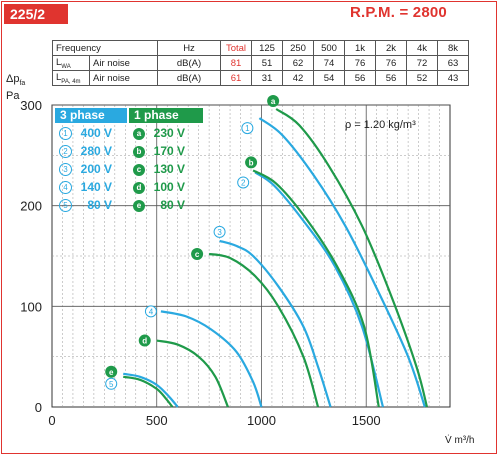  I want to click on x-tick-label: 1000, so click(261, 420).